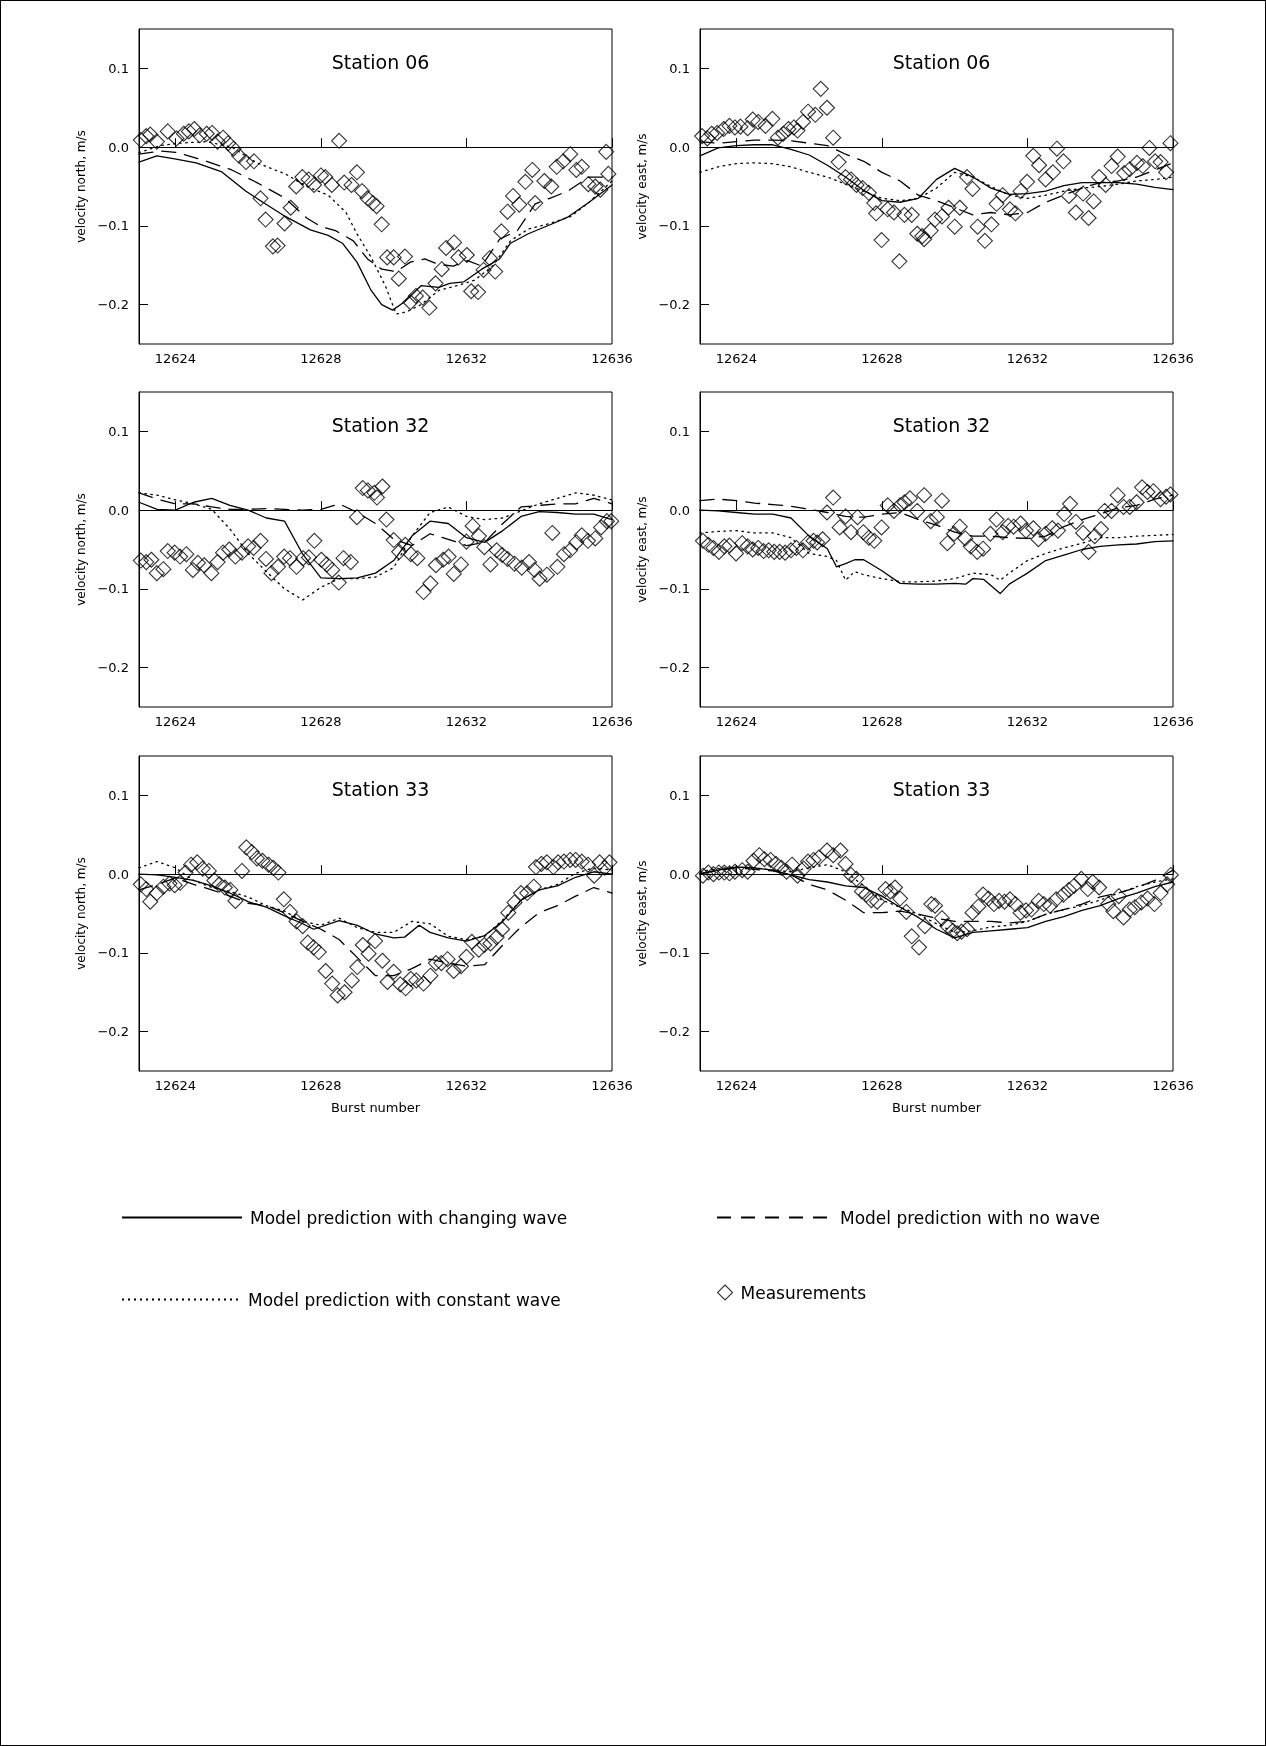  I want to click on legend-label: Model prediction with no wave, so click(970, 1217).